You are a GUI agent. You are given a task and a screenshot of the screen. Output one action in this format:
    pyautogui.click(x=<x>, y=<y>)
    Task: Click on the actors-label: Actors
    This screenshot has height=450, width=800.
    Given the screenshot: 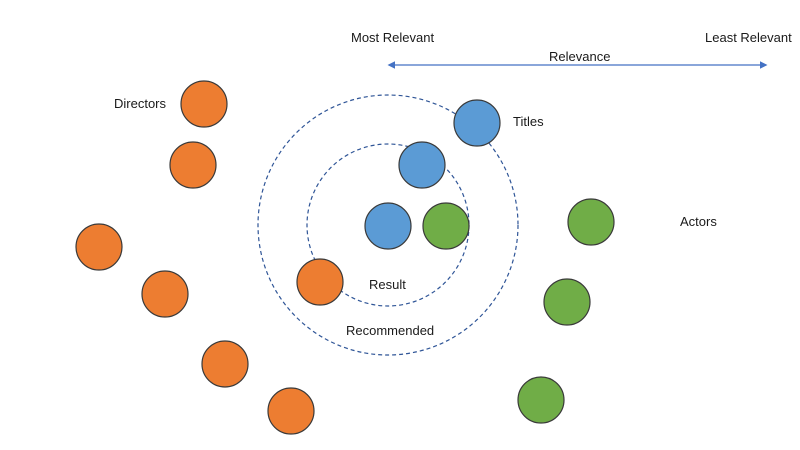 What is the action you would take?
    pyautogui.click(x=698, y=221)
    